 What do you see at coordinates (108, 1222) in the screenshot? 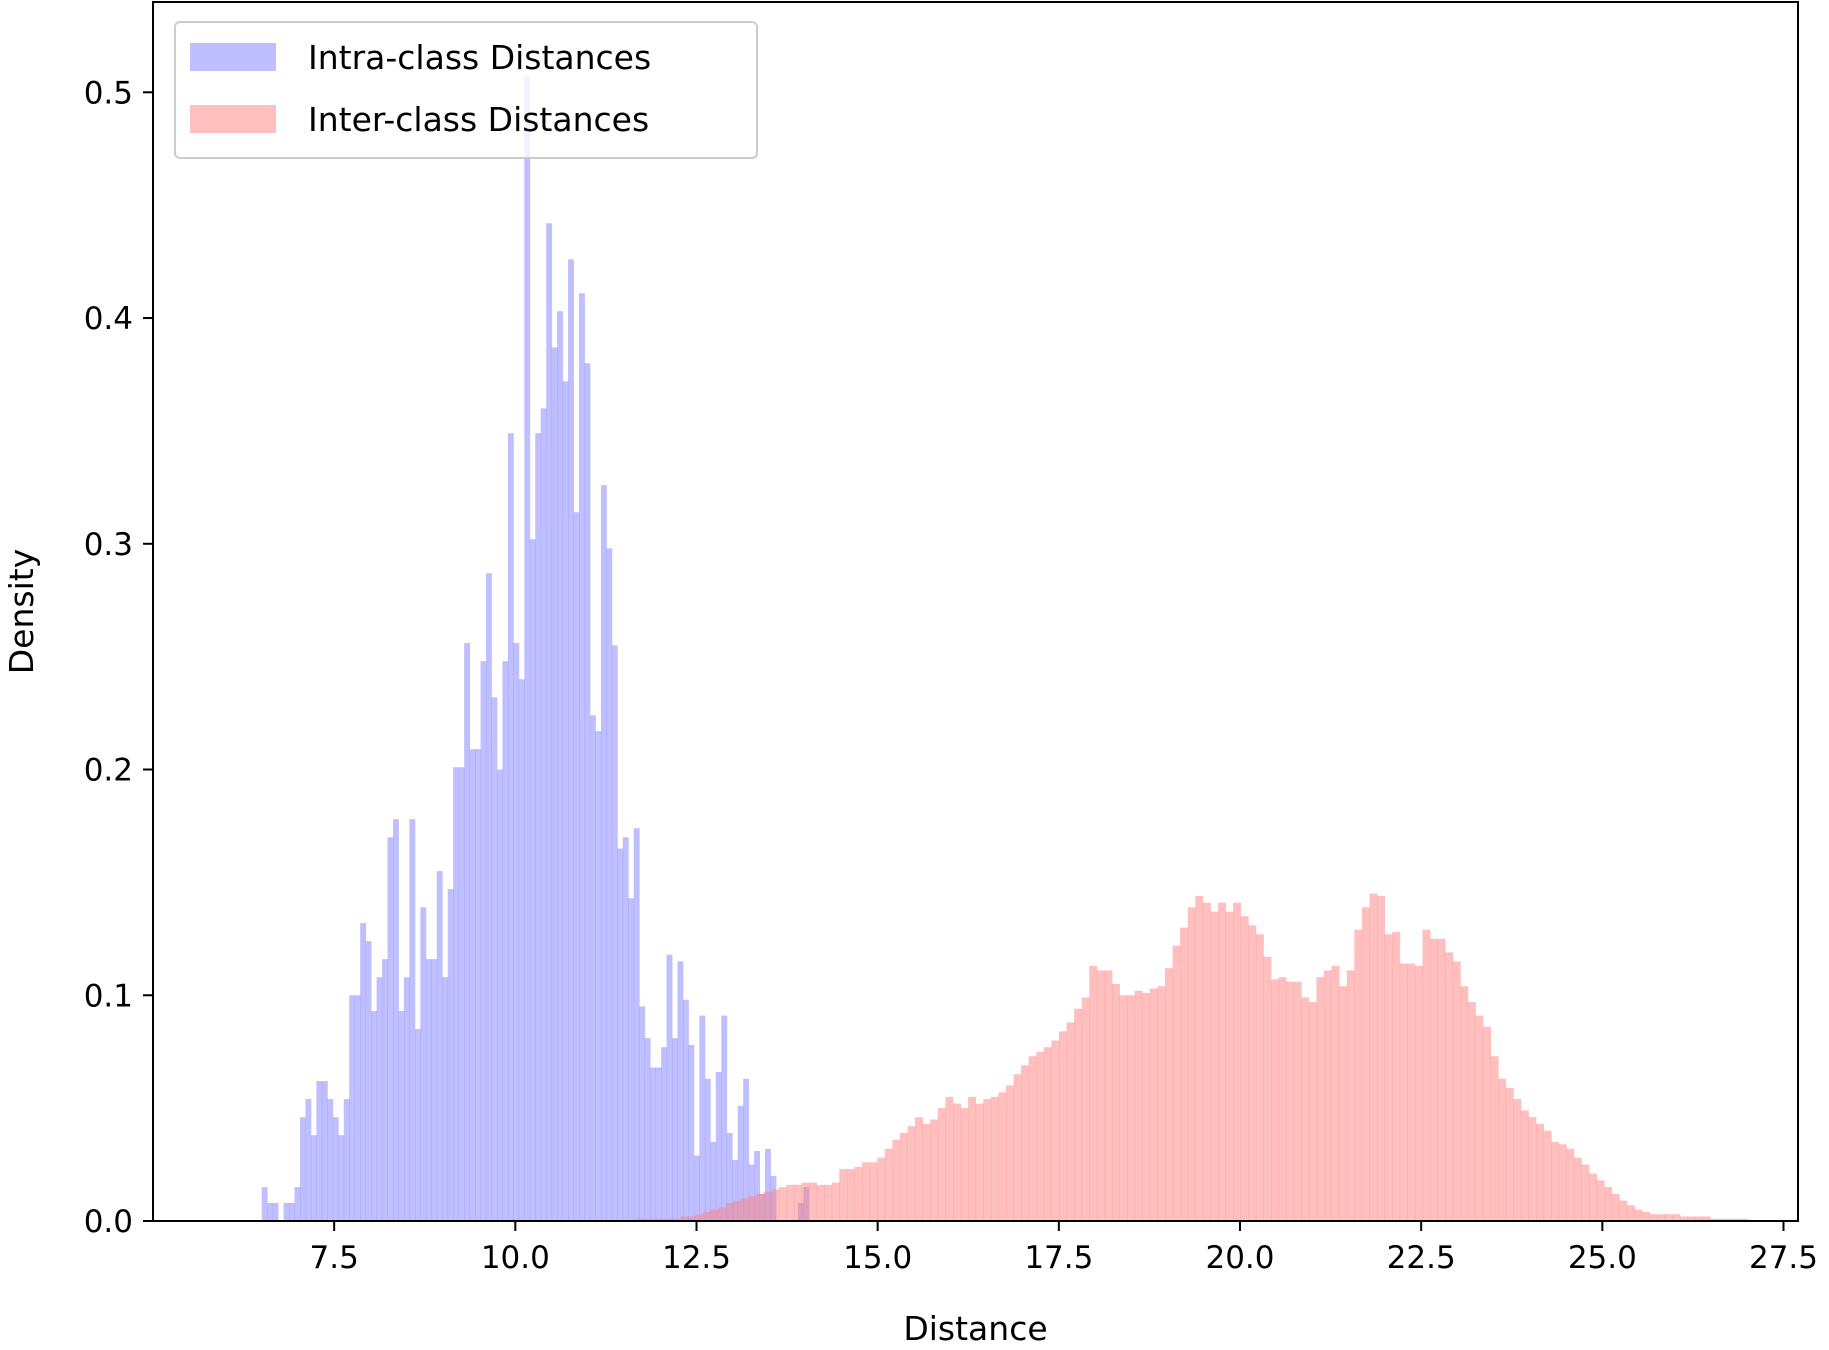
I see `y-tick-label: 0.0` at bounding box center [108, 1222].